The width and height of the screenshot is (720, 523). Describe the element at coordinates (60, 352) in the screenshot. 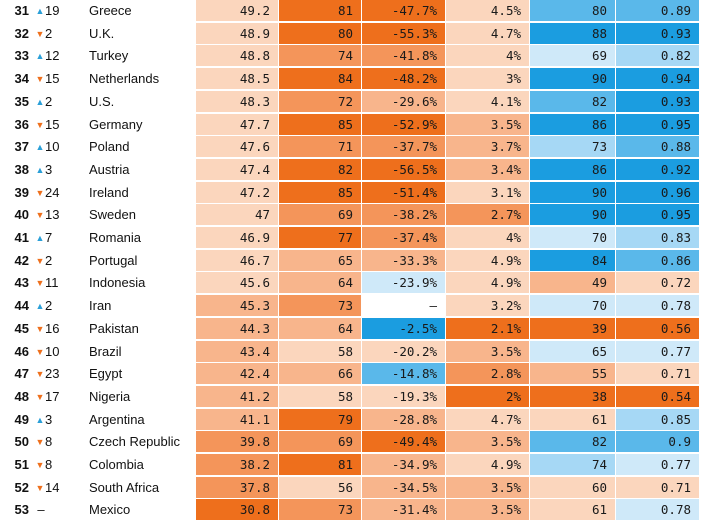

I see `rank-change: ▼10` at that location.